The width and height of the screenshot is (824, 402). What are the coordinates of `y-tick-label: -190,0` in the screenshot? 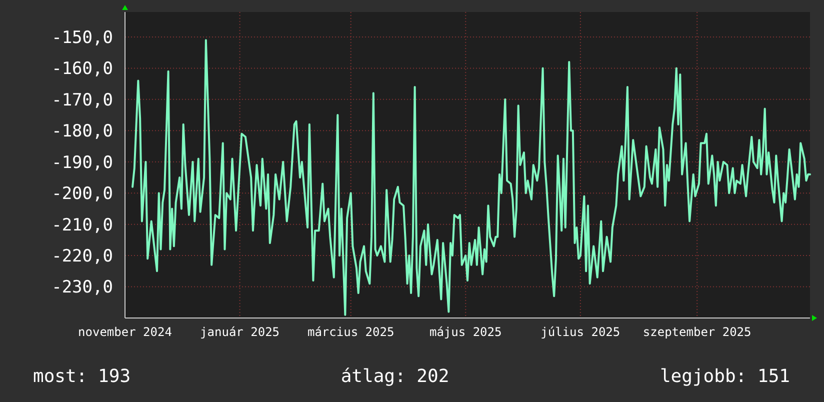 It's located at (82, 162).